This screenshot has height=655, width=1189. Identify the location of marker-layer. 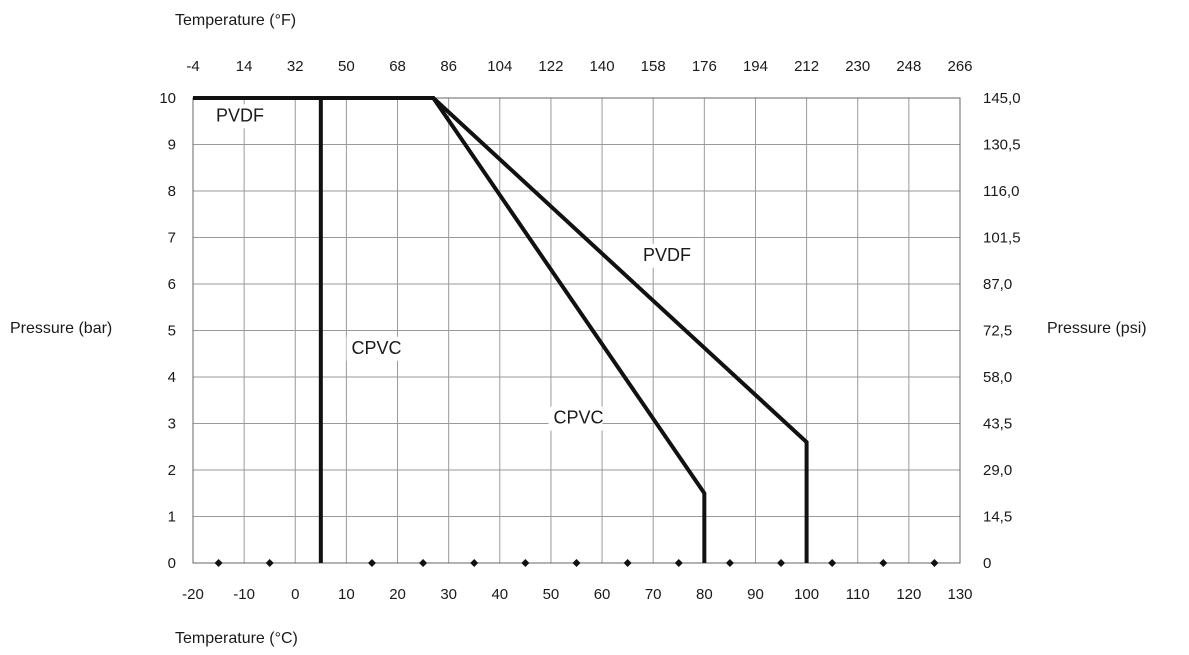
(576, 563).